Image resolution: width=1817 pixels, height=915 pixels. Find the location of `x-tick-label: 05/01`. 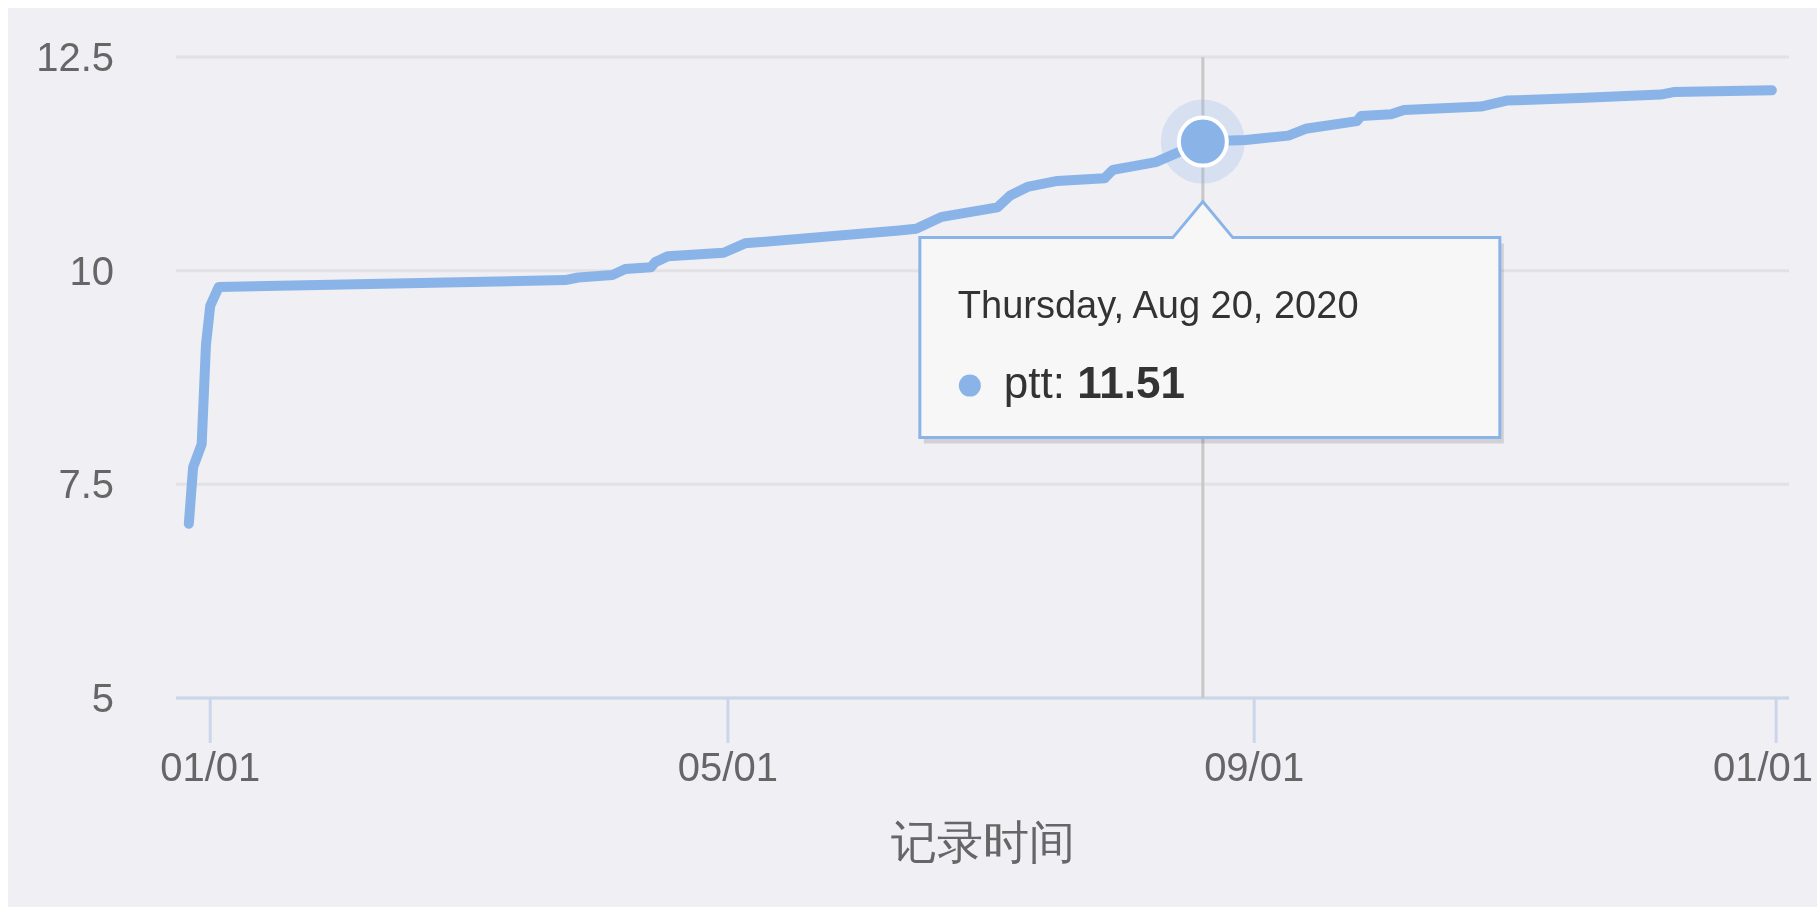

x-tick-label: 05/01 is located at coordinates (727, 767).